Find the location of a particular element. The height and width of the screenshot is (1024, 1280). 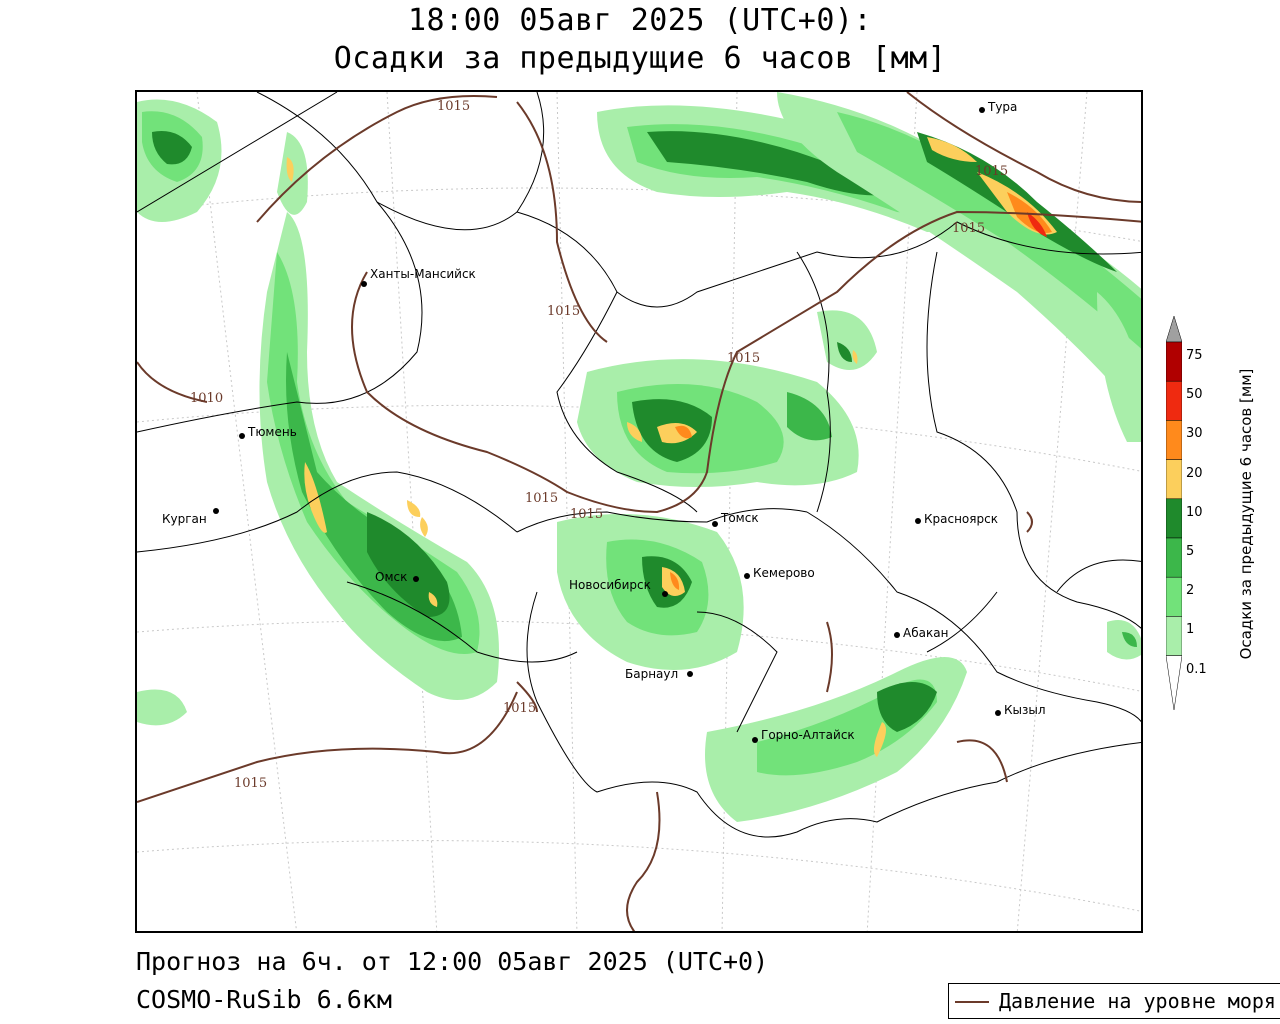

svg-text: Курган is located at coordinates (184, 519).